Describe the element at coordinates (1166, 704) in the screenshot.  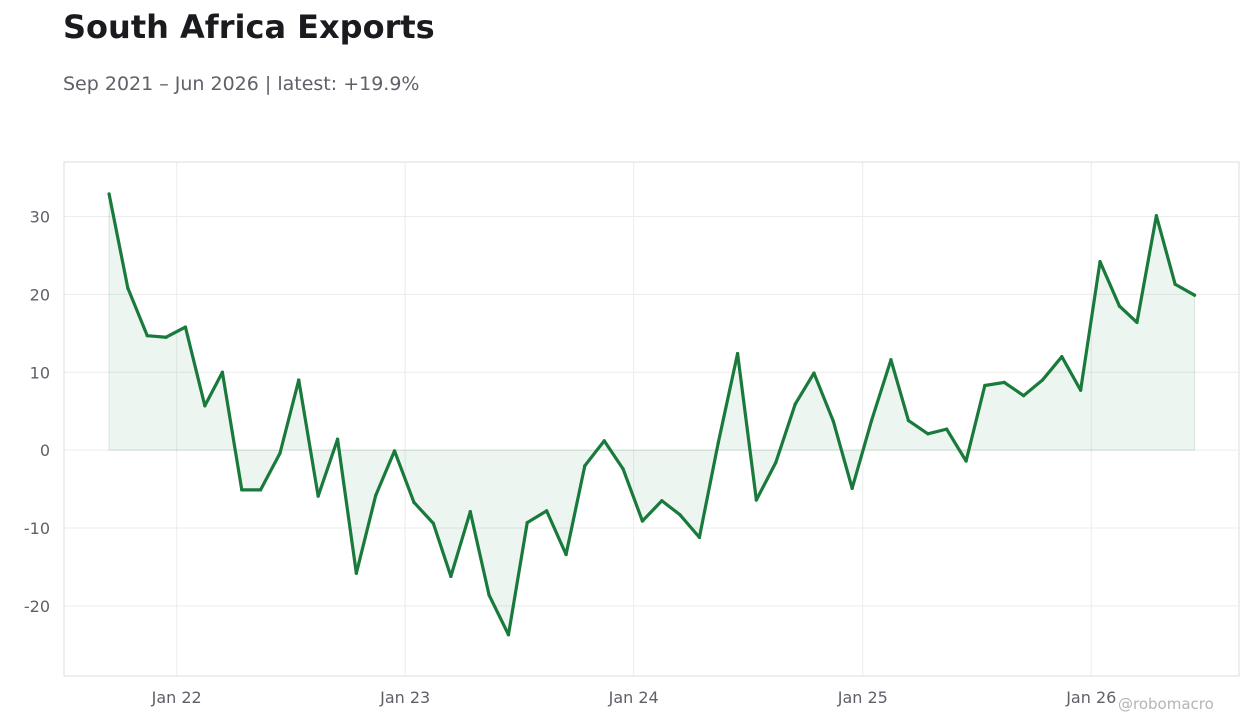
I see `watermark: @robomacro` at that location.